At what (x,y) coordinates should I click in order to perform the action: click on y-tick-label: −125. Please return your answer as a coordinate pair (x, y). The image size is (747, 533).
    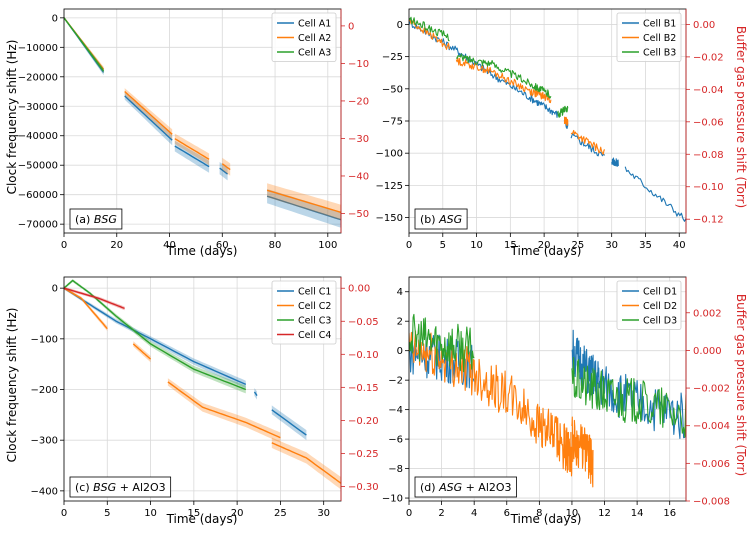
    Looking at the image, I should click on (389, 186).